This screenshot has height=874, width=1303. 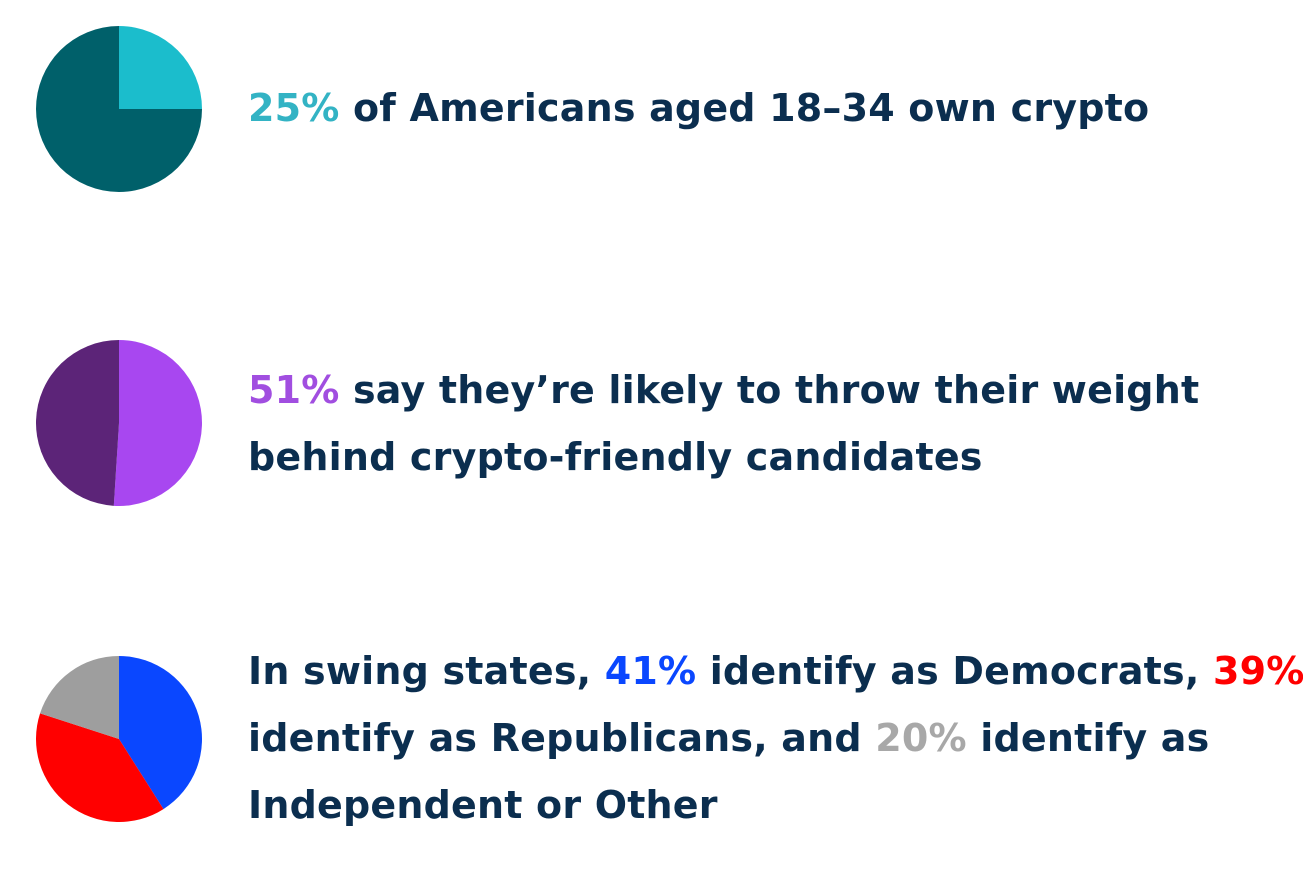 What do you see at coordinates (954, 671) in the screenshot?
I see `statement-swing-line1-mid: identify as Democrats,` at bounding box center [954, 671].